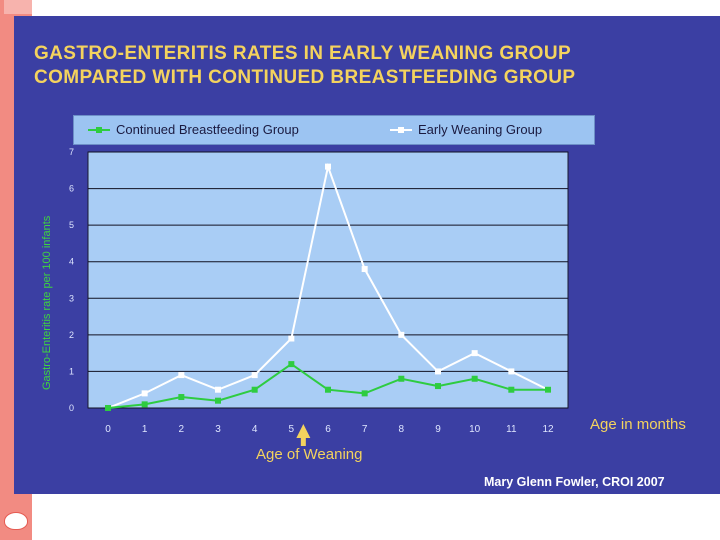 The width and height of the screenshot is (720, 540). Describe the element at coordinates (16, 521) in the screenshot. I see `decor-blob-icon` at that location.